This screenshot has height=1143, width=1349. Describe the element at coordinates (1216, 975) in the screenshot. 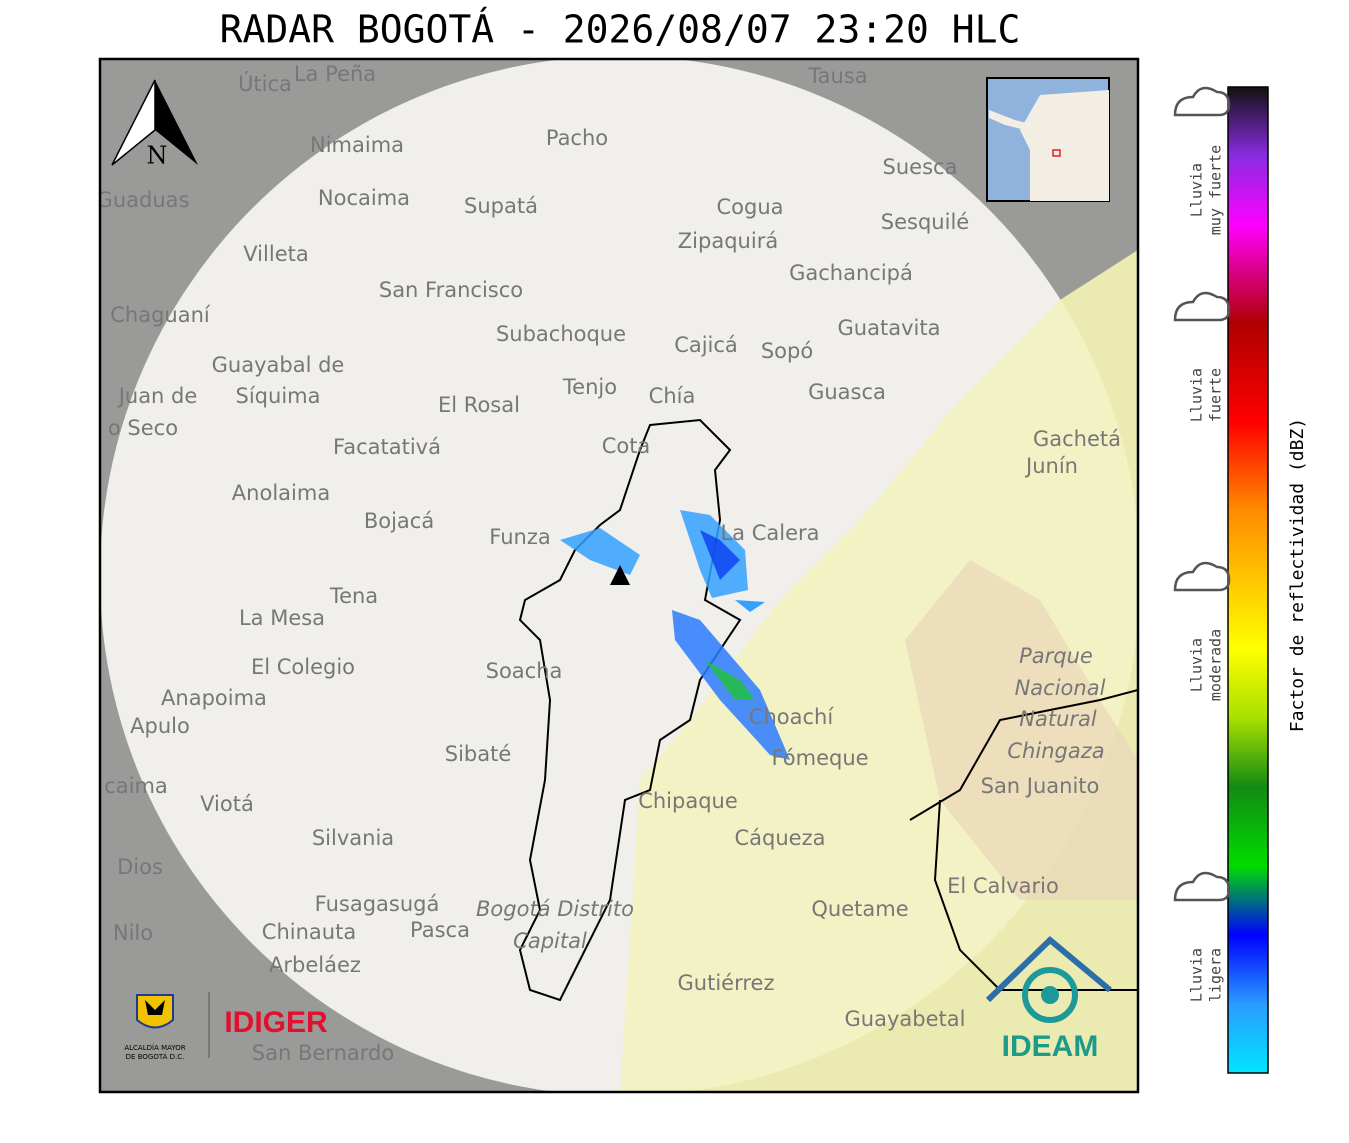

I see `intensity-label: ligera` at that location.